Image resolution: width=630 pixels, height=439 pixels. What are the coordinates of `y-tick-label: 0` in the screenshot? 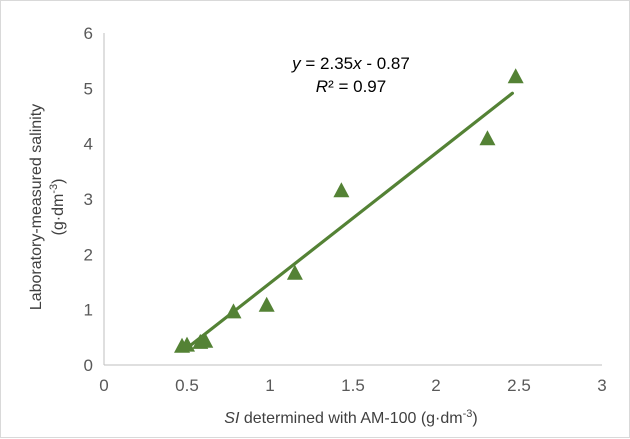 It's located at (88, 365).